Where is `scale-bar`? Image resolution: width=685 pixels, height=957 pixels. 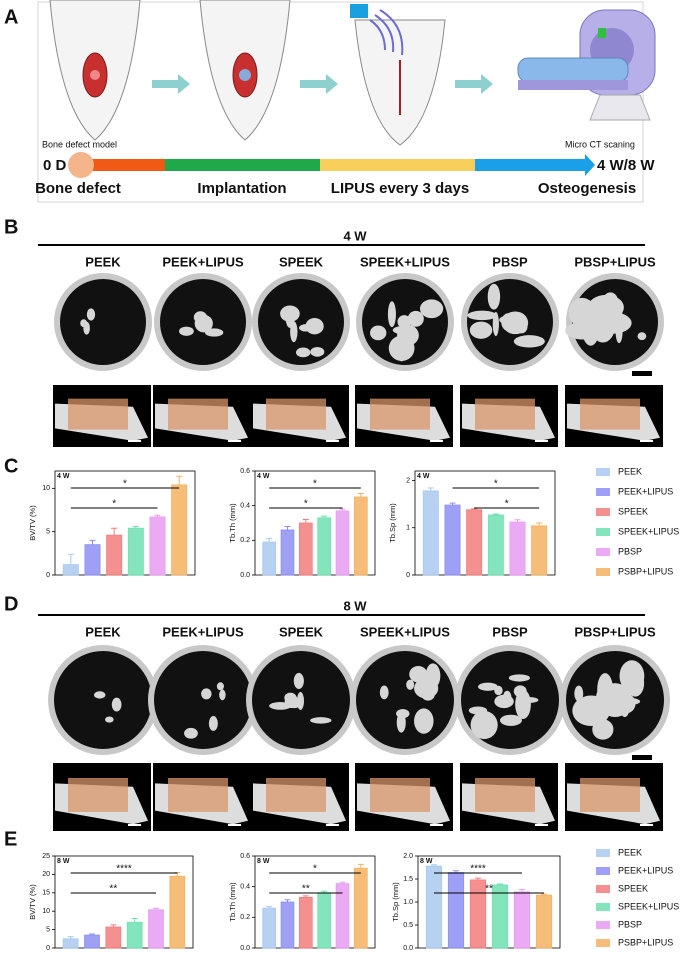 scale-bar is located at coordinates (642, 757).